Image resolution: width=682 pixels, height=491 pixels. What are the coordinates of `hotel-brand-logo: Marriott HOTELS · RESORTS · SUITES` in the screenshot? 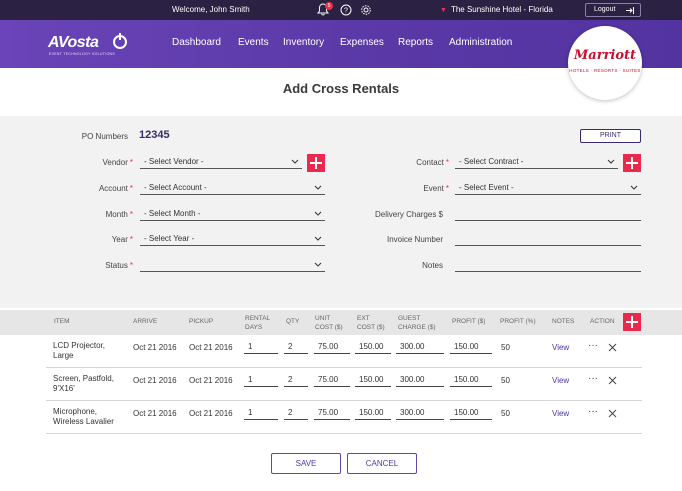 It's located at (605, 63).